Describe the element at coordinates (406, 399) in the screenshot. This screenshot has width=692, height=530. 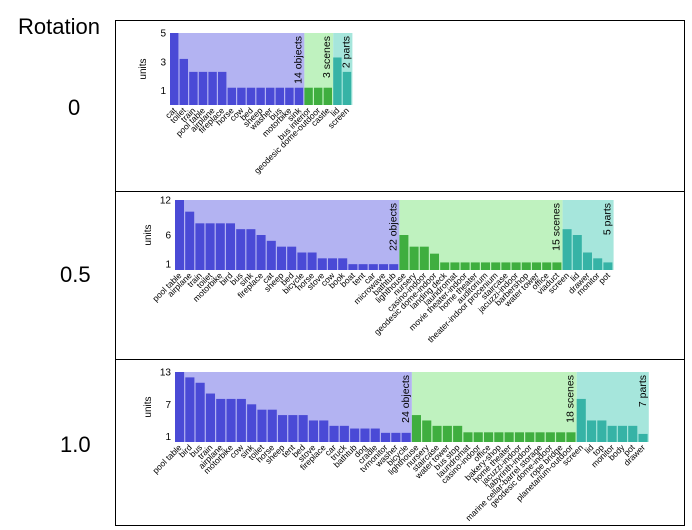
I see `group-label: 24 objects` at that location.